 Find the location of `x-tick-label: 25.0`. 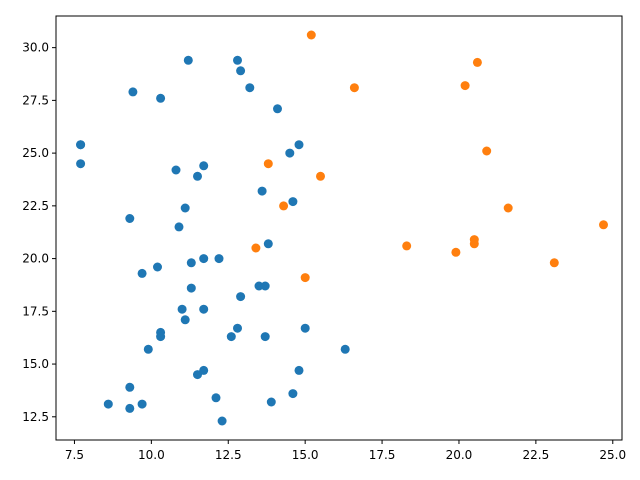

x-tick-label: 25.0 is located at coordinates (612, 455).